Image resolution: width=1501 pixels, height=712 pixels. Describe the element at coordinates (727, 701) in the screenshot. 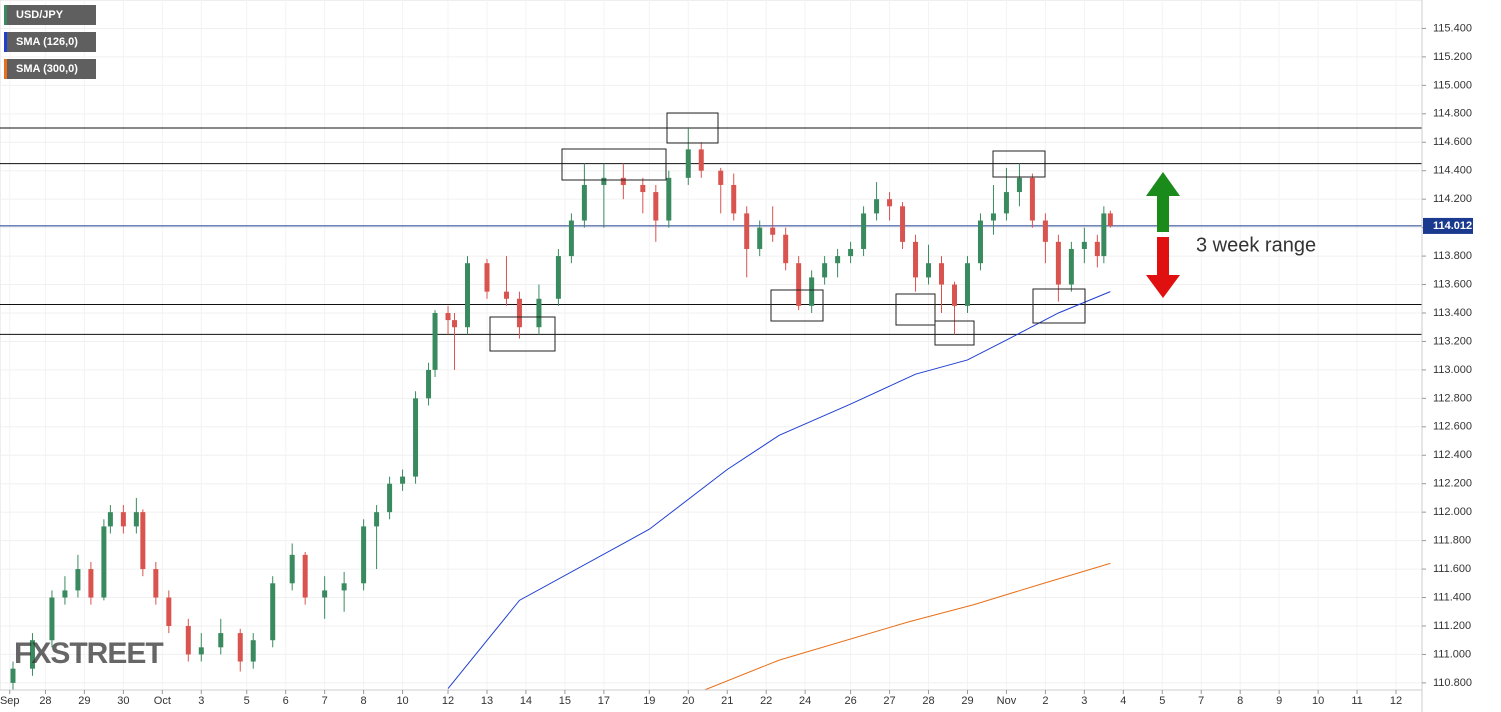

I see `x-tick-label: 21` at that location.